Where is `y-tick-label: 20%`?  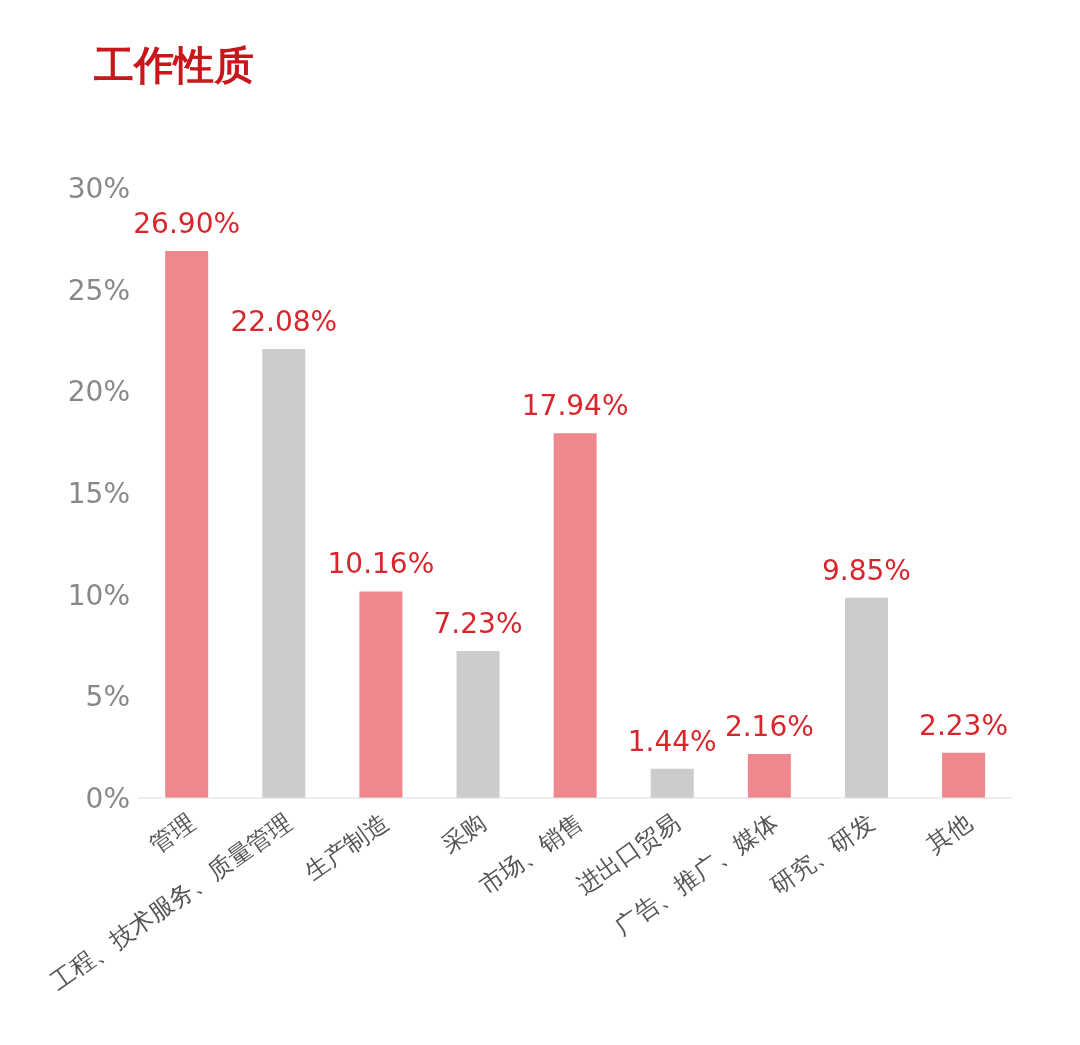
y-tick-label: 20% is located at coordinates (98, 392).